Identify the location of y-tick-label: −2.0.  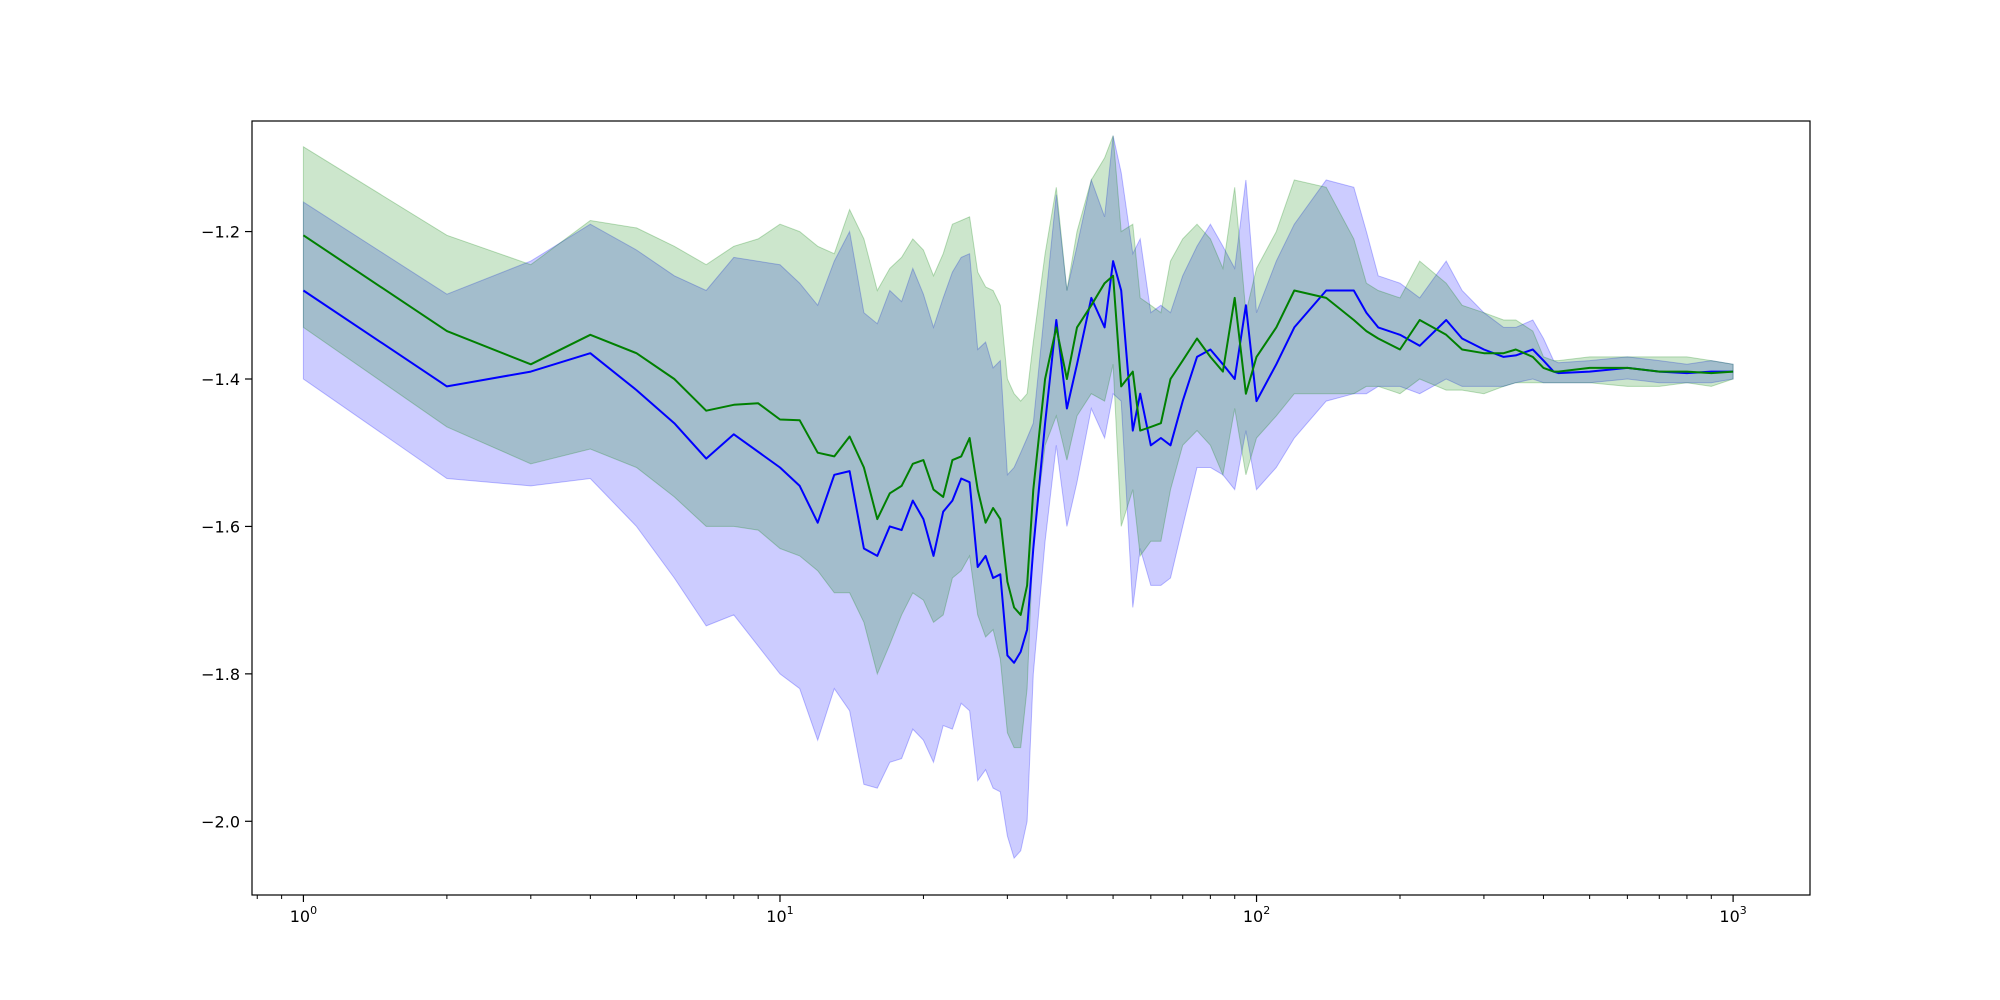
(220, 821).